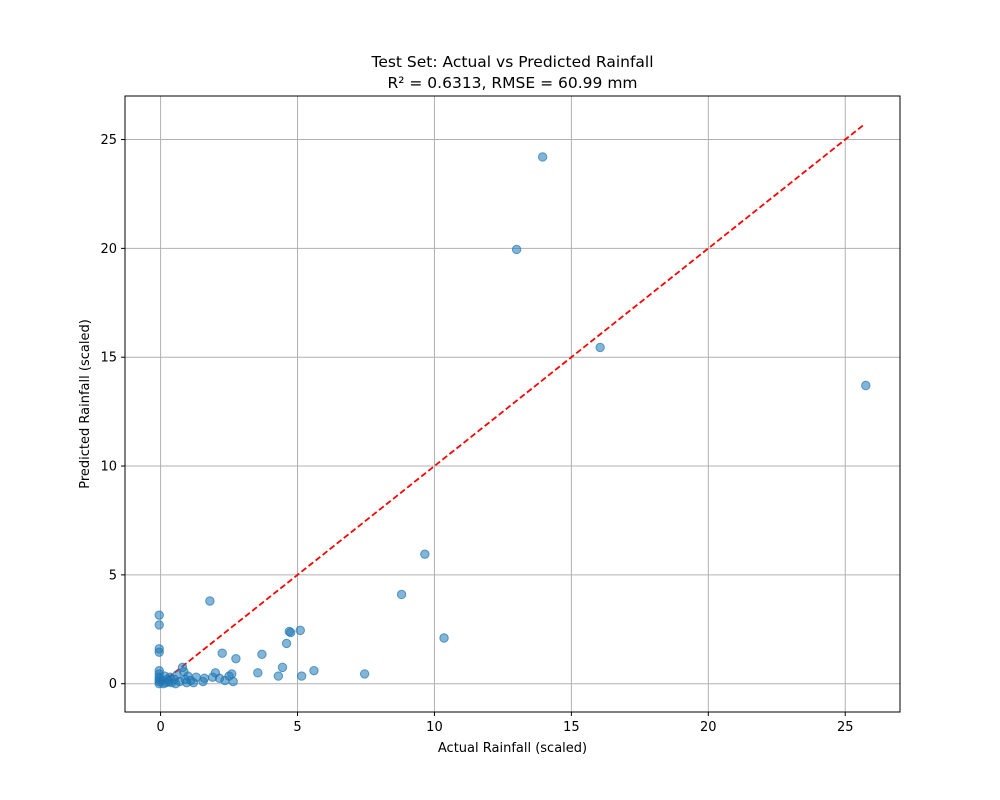  What do you see at coordinates (113, 684) in the screenshot?
I see `y-tick-label: 0` at bounding box center [113, 684].